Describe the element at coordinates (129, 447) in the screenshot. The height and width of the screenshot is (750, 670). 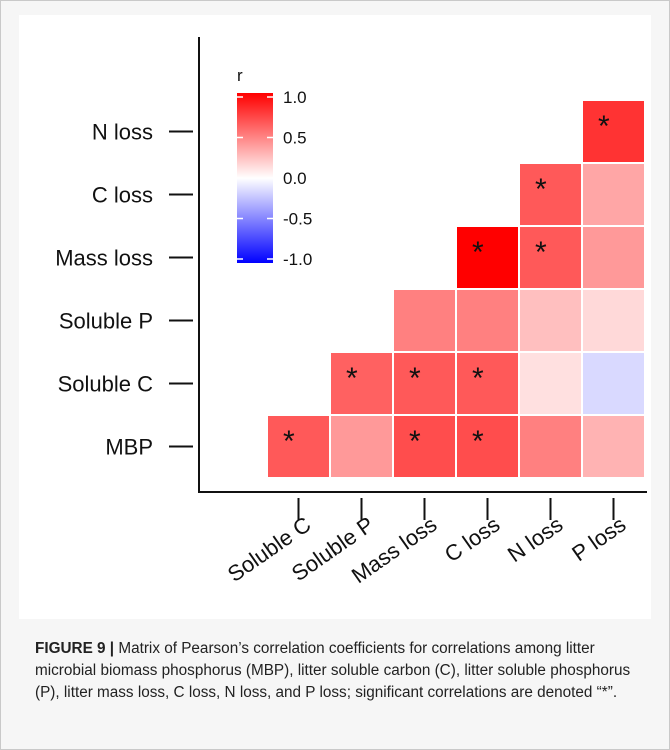
I see `y-tick-label: MBP` at that location.